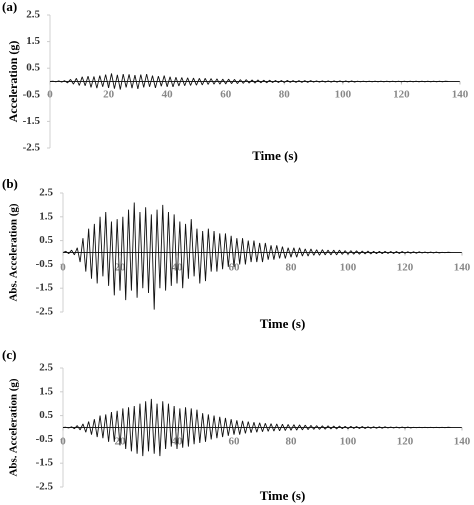 This screenshot has width=474, height=505. What do you see at coordinates (10, 183) in the screenshot?
I see `panel-label: (b)` at bounding box center [10, 183].